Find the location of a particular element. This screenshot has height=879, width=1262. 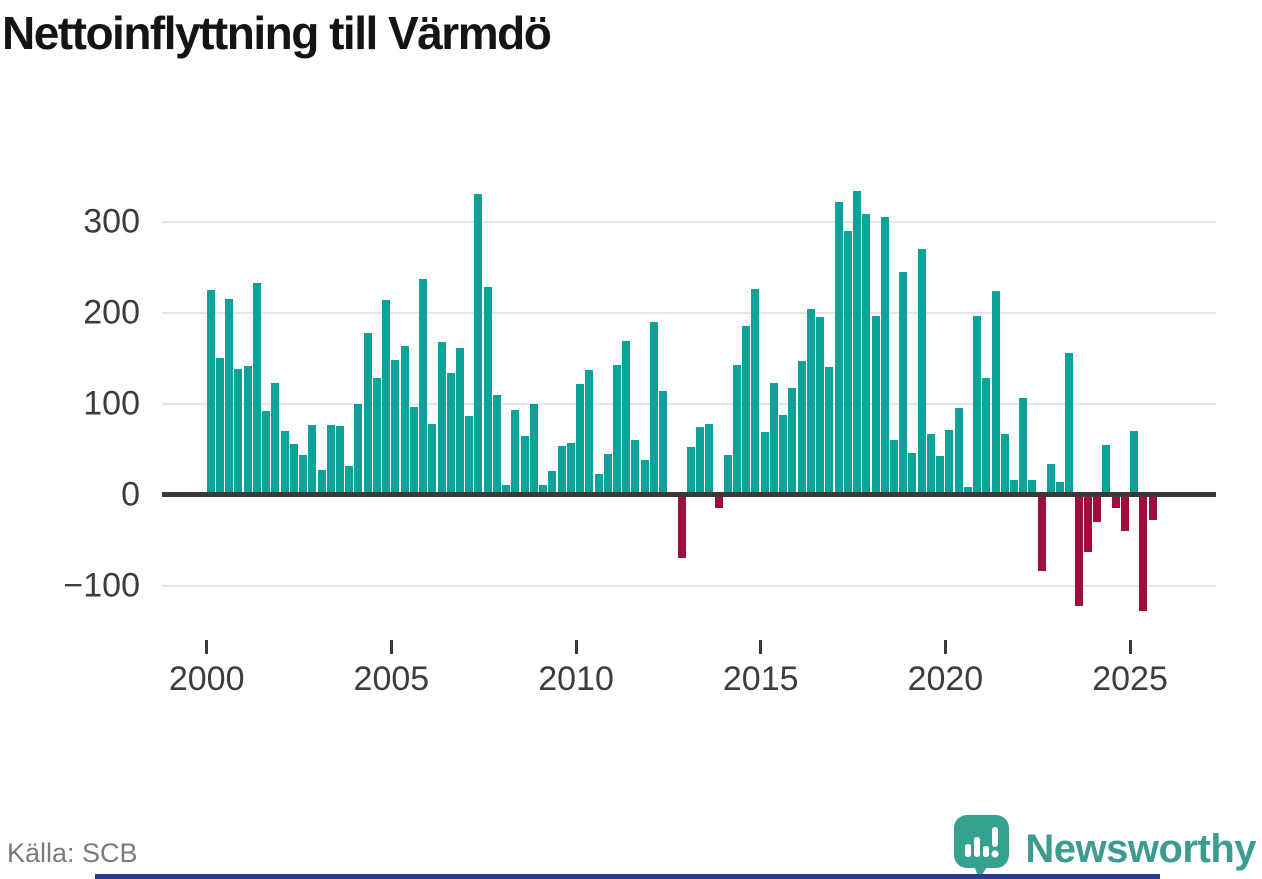

bar-2000Q2 is located at coordinates (220, 426).